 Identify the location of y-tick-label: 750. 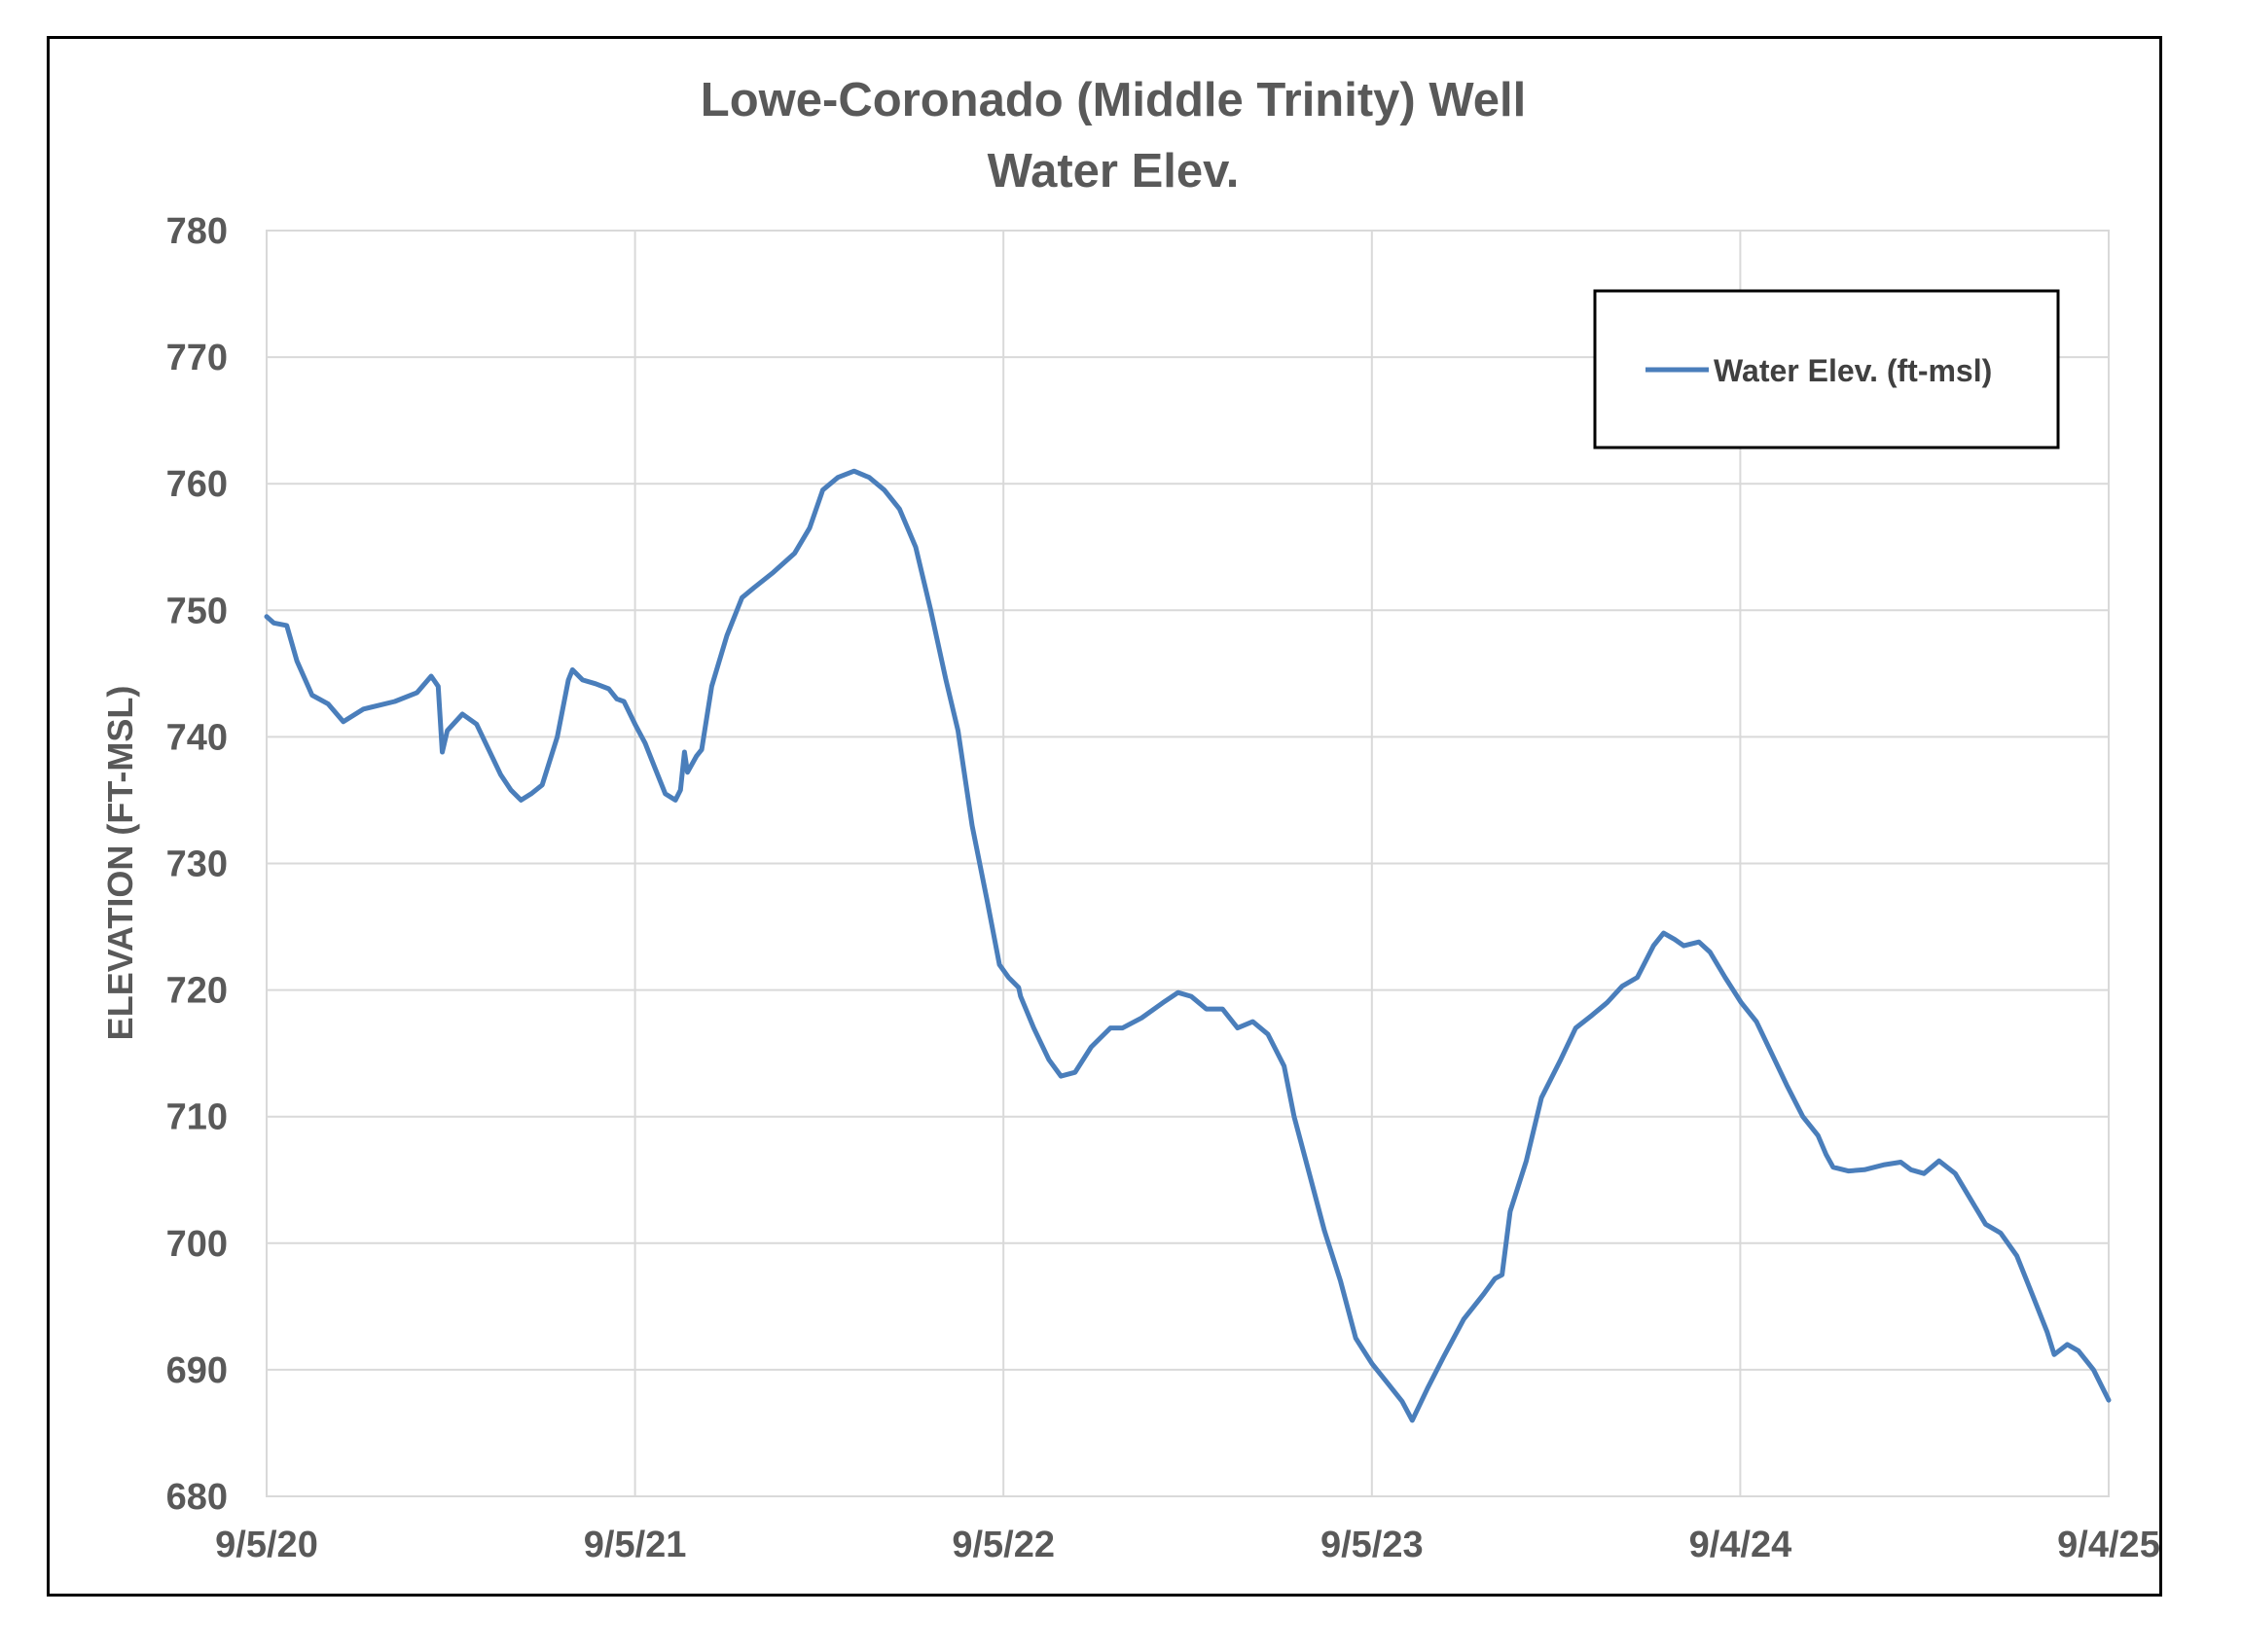
(197, 611).